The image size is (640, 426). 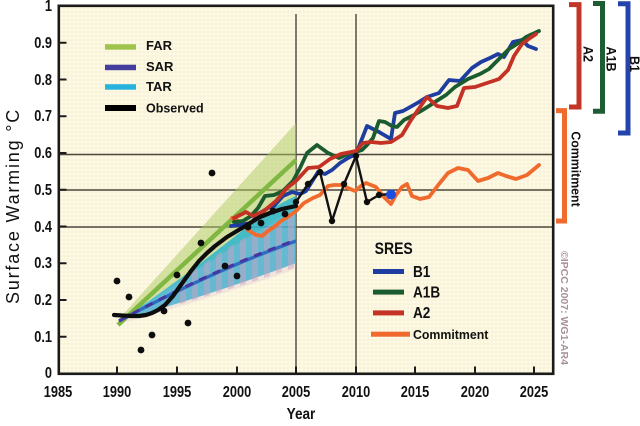 What do you see at coordinates (43, 154) in the screenshot?
I see `svg-text: 0.6` at bounding box center [43, 154].